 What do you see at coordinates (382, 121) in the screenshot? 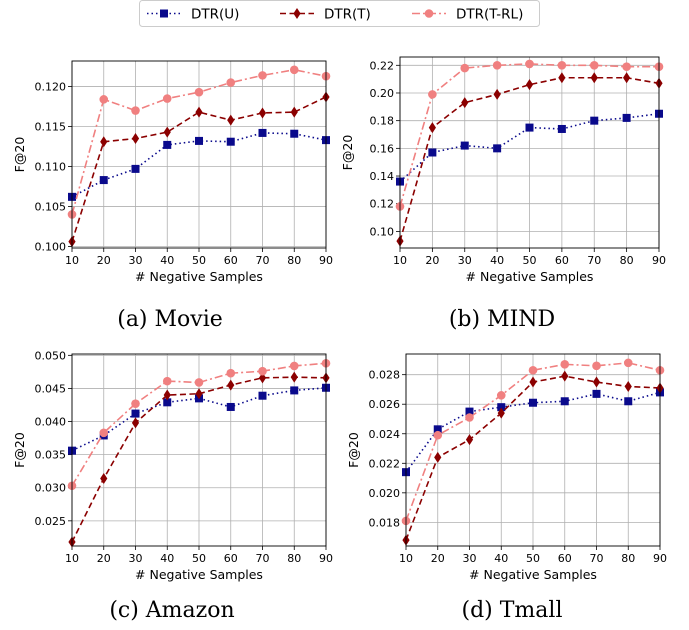
I see `y-tick-label: 0.18` at bounding box center [382, 121].